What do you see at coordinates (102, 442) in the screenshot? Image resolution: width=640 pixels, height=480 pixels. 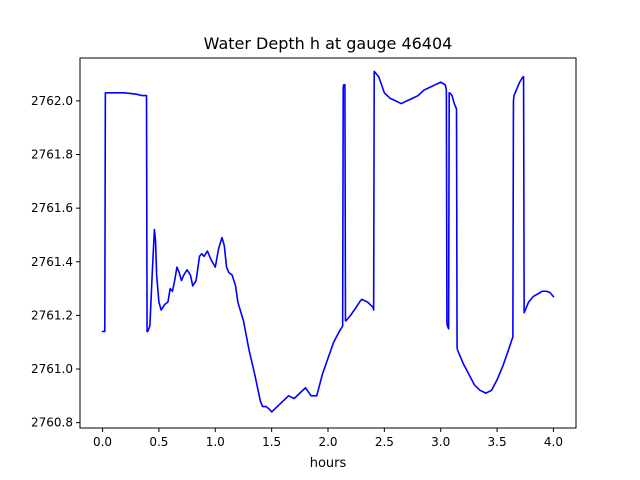 I see `x-tick-label: 0.0` at bounding box center [102, 442].